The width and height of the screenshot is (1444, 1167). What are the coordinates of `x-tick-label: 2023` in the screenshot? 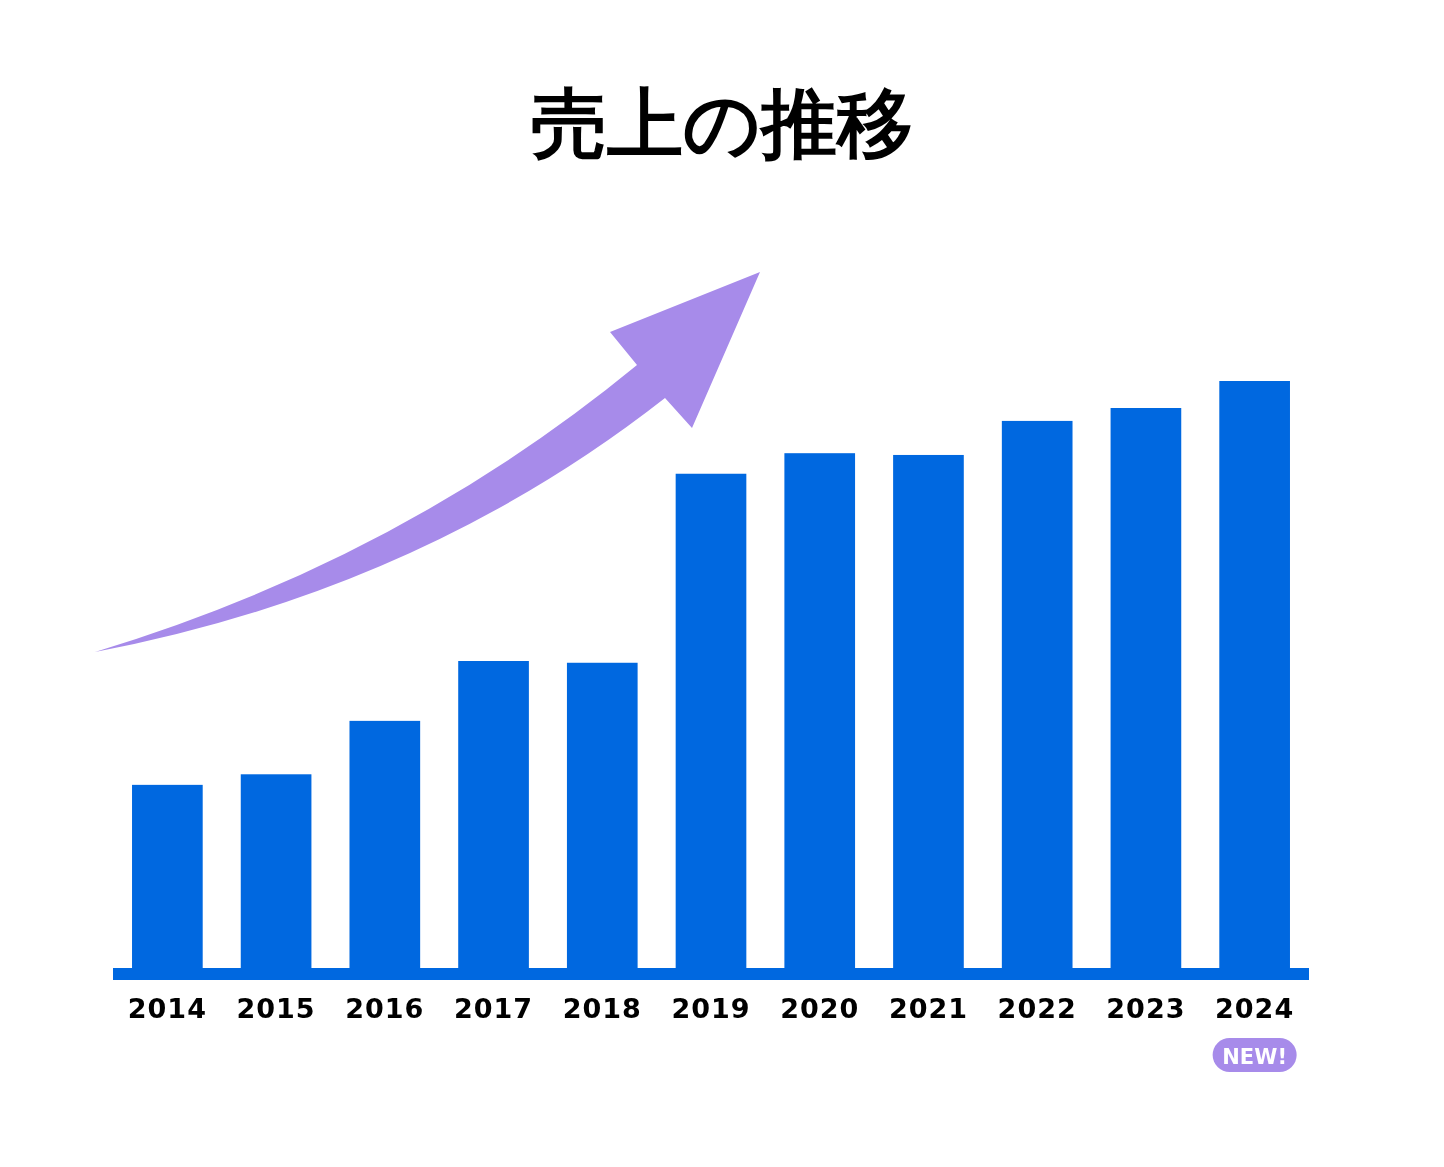 It's located at (1146, 1008).